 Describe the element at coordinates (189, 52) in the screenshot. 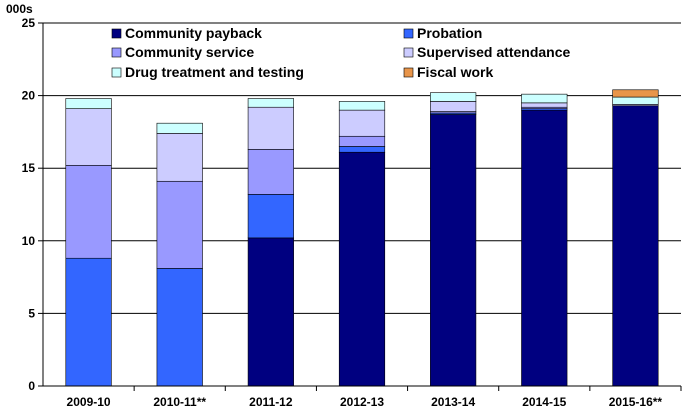

I see `legend-label: Community service` at that location.